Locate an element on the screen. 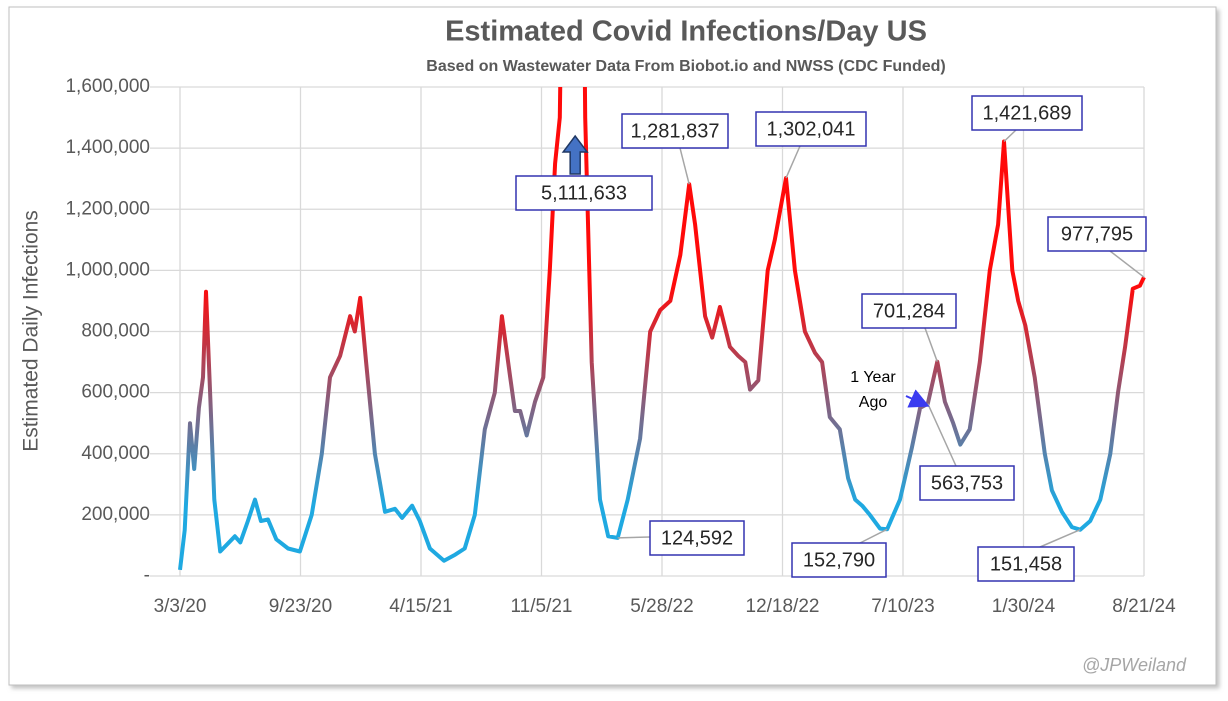  y-tick-label: 800,000 is located at coordinates (115, 331).